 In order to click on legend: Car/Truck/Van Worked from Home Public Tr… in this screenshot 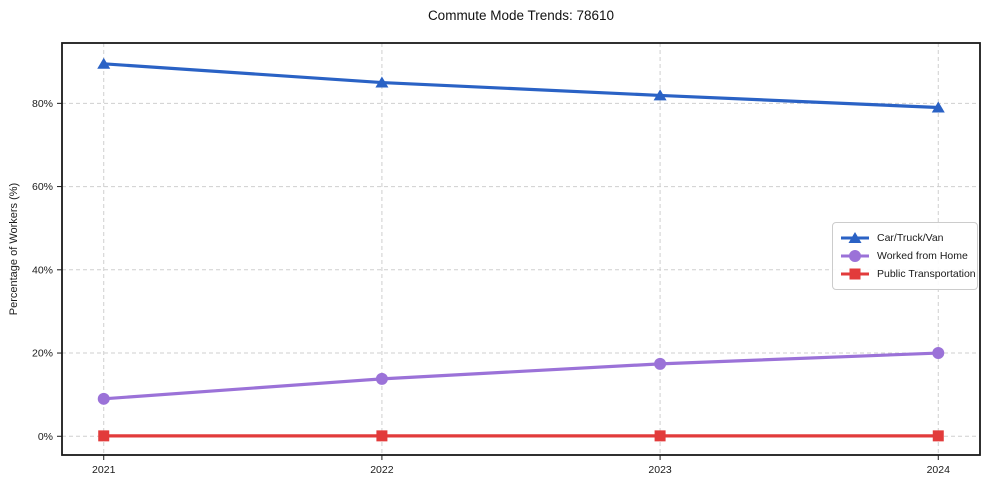, I will do `click(905, 256)`.